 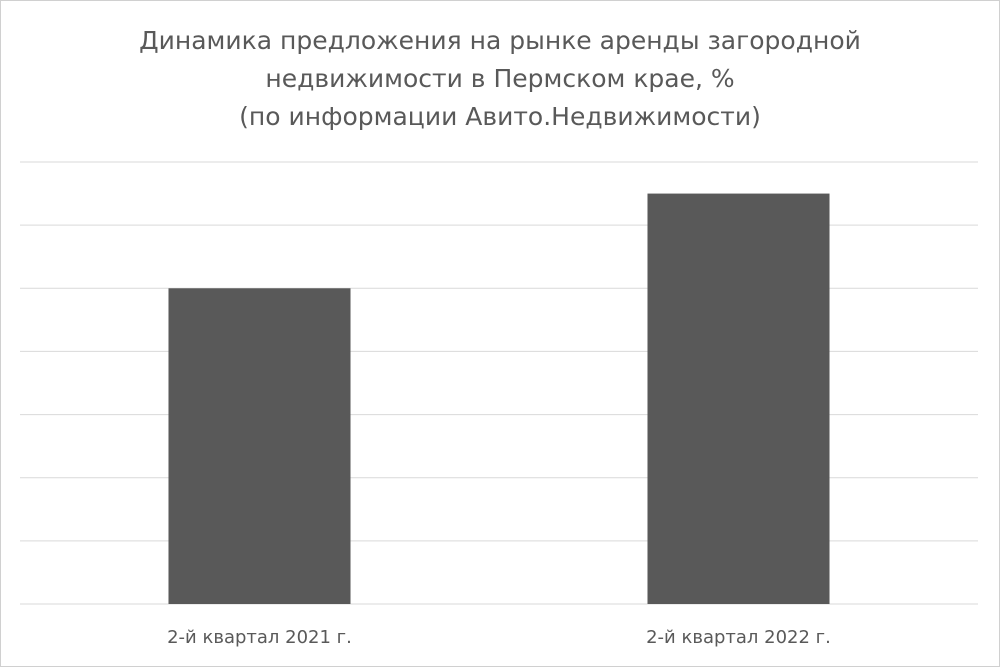 What do you see at coordinates (259, 637) in the screenshot?
I see `x-tick-label: 2-й квартал 2021 г.` at bounding box center [259, 637].